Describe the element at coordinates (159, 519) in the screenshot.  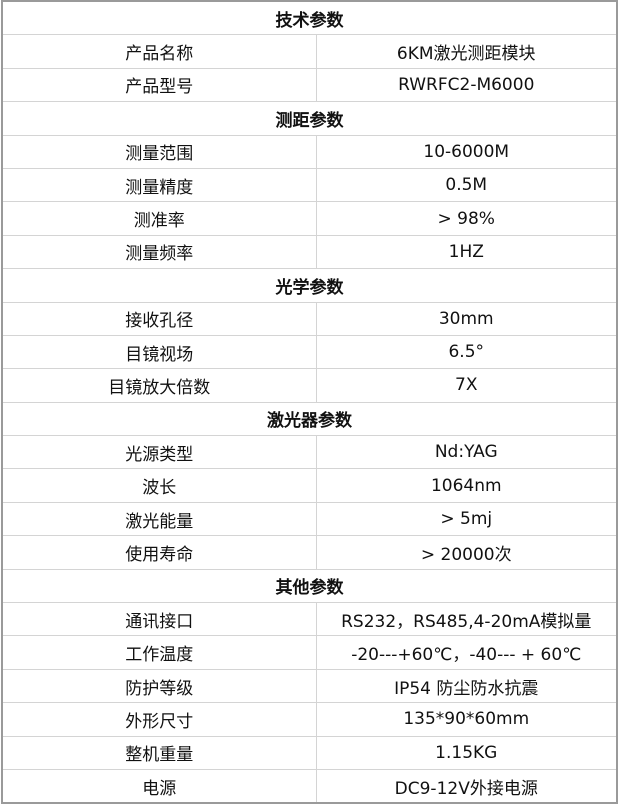
I see `param-name: 激光能量` at that location.